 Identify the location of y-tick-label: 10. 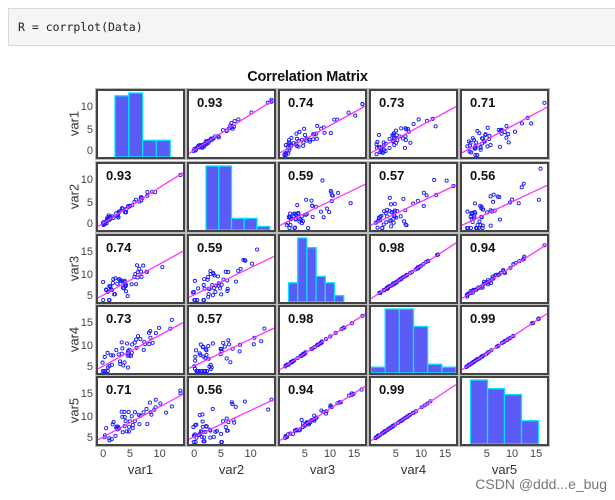
(86, 346).